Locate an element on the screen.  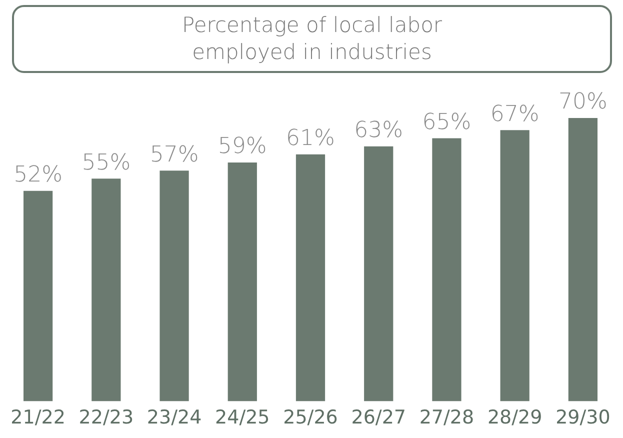
x-tick-label: 22/23 is located at coordinates (106, 417).